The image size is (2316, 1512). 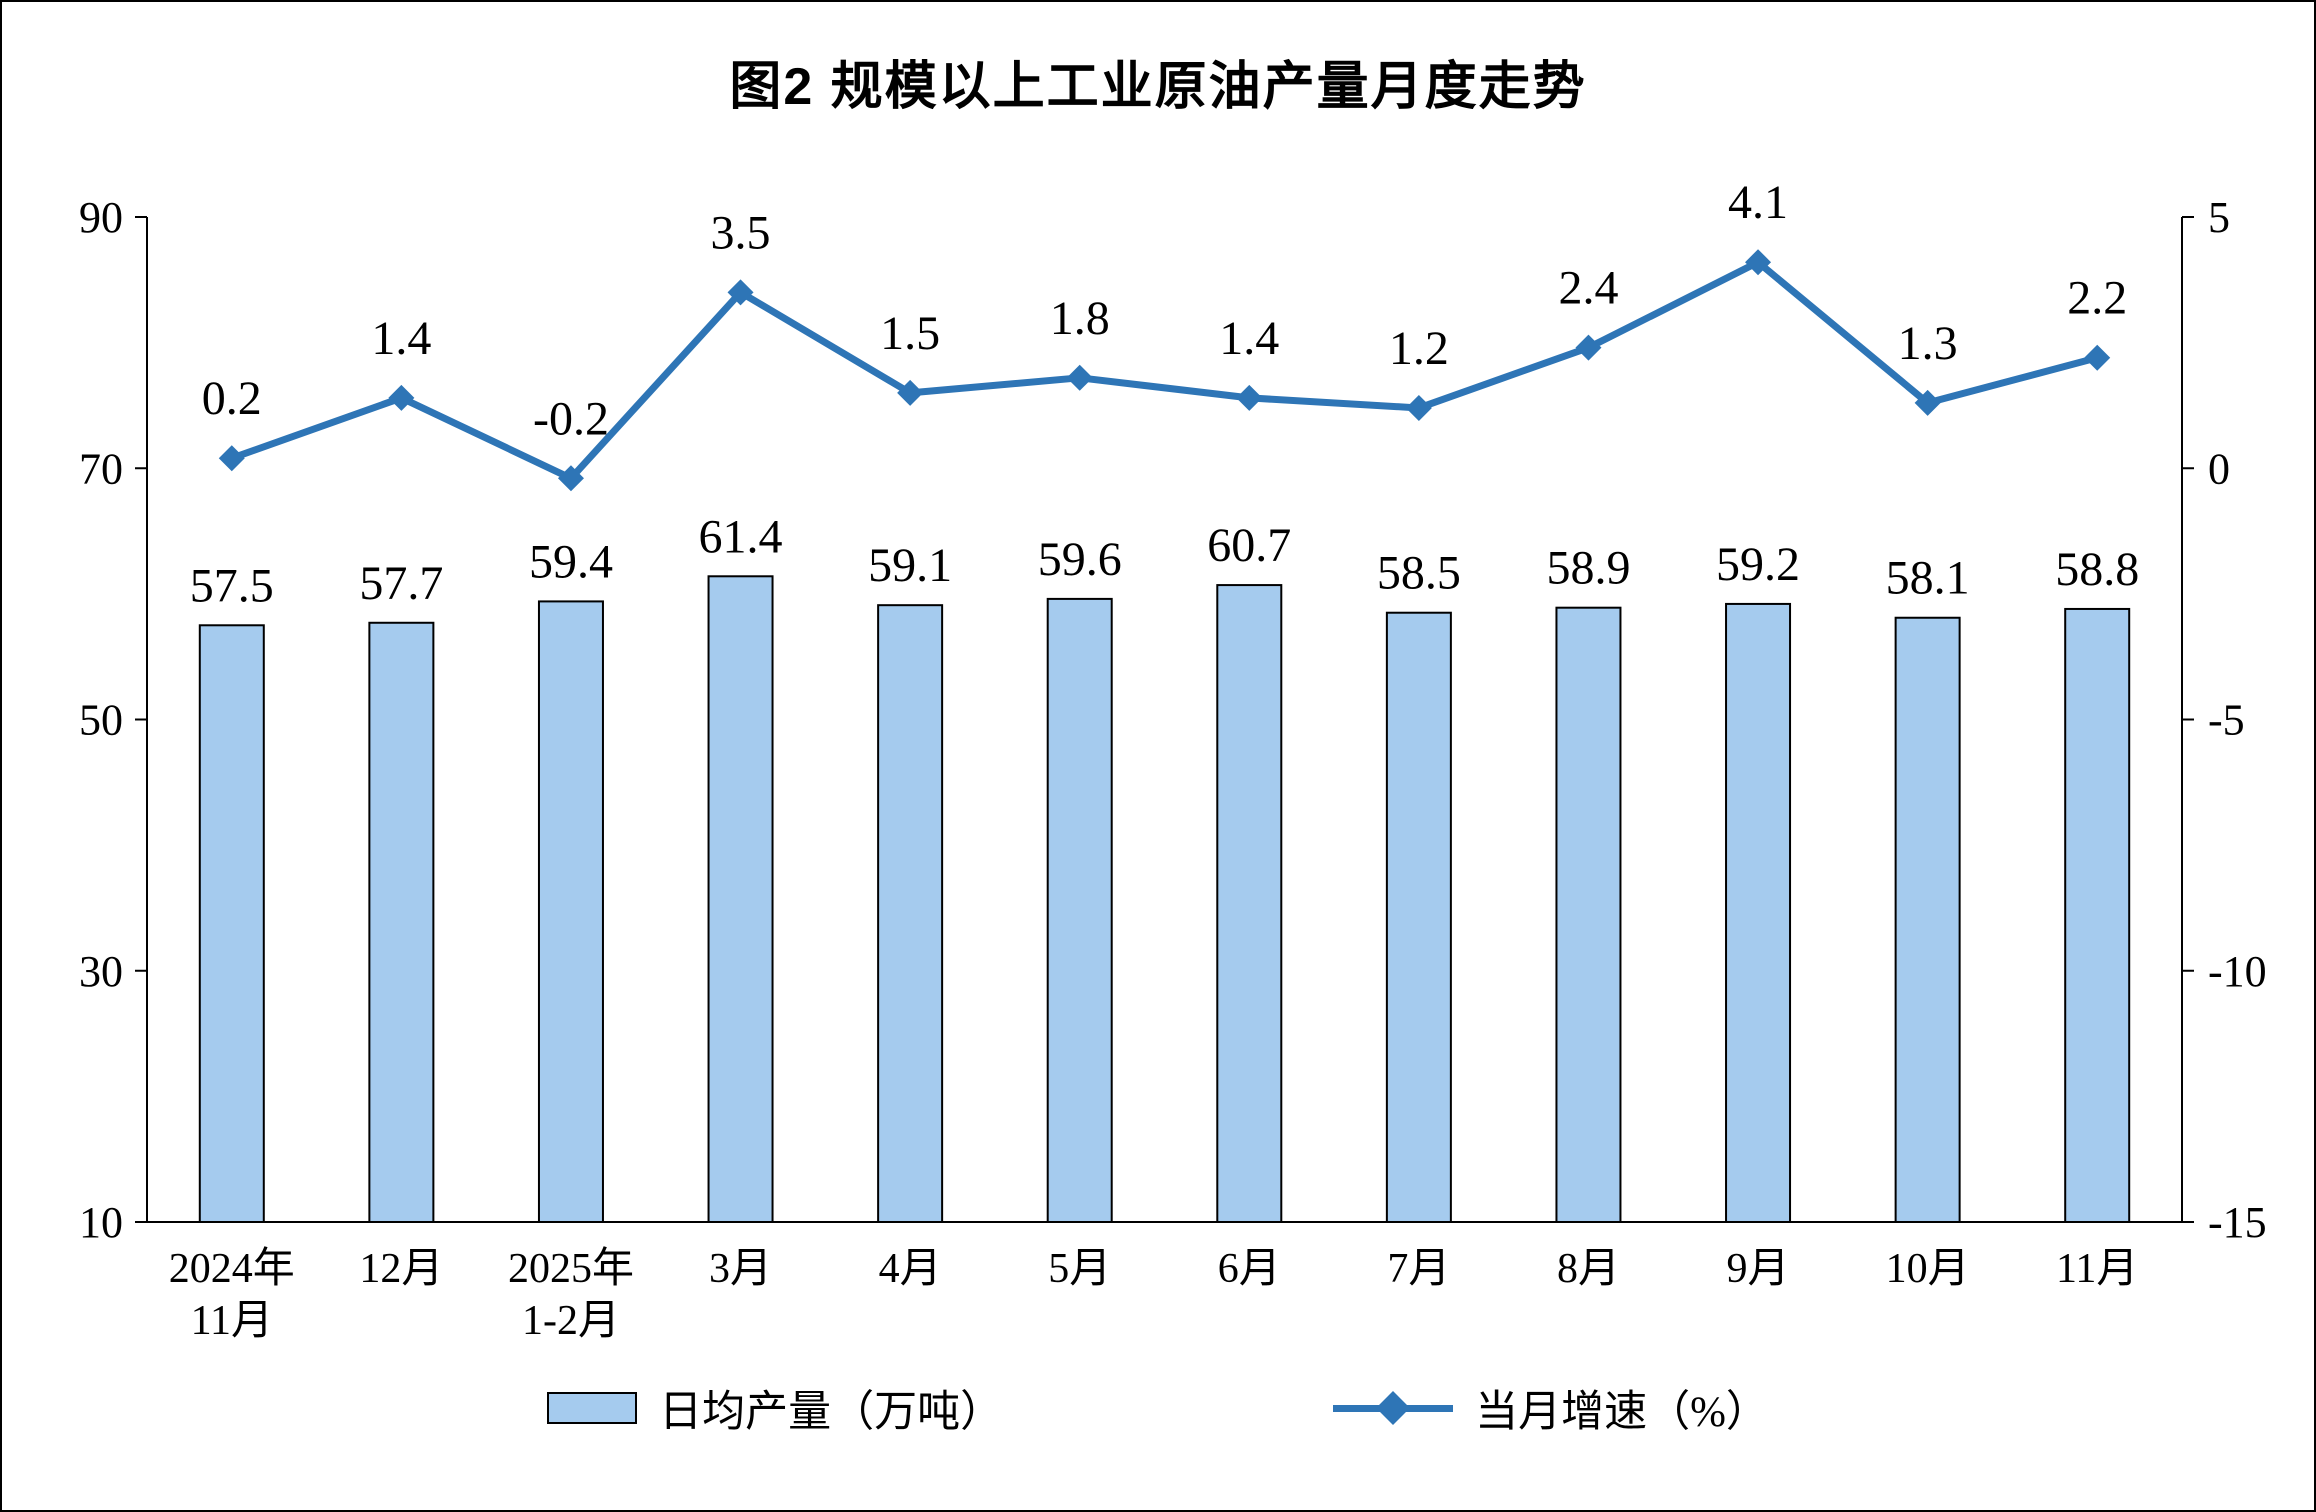 What do you see at coordinates (1588, 568) in the screenshot?
I see `bar-value-label: 58.9` at bounding box center [1588, 568].